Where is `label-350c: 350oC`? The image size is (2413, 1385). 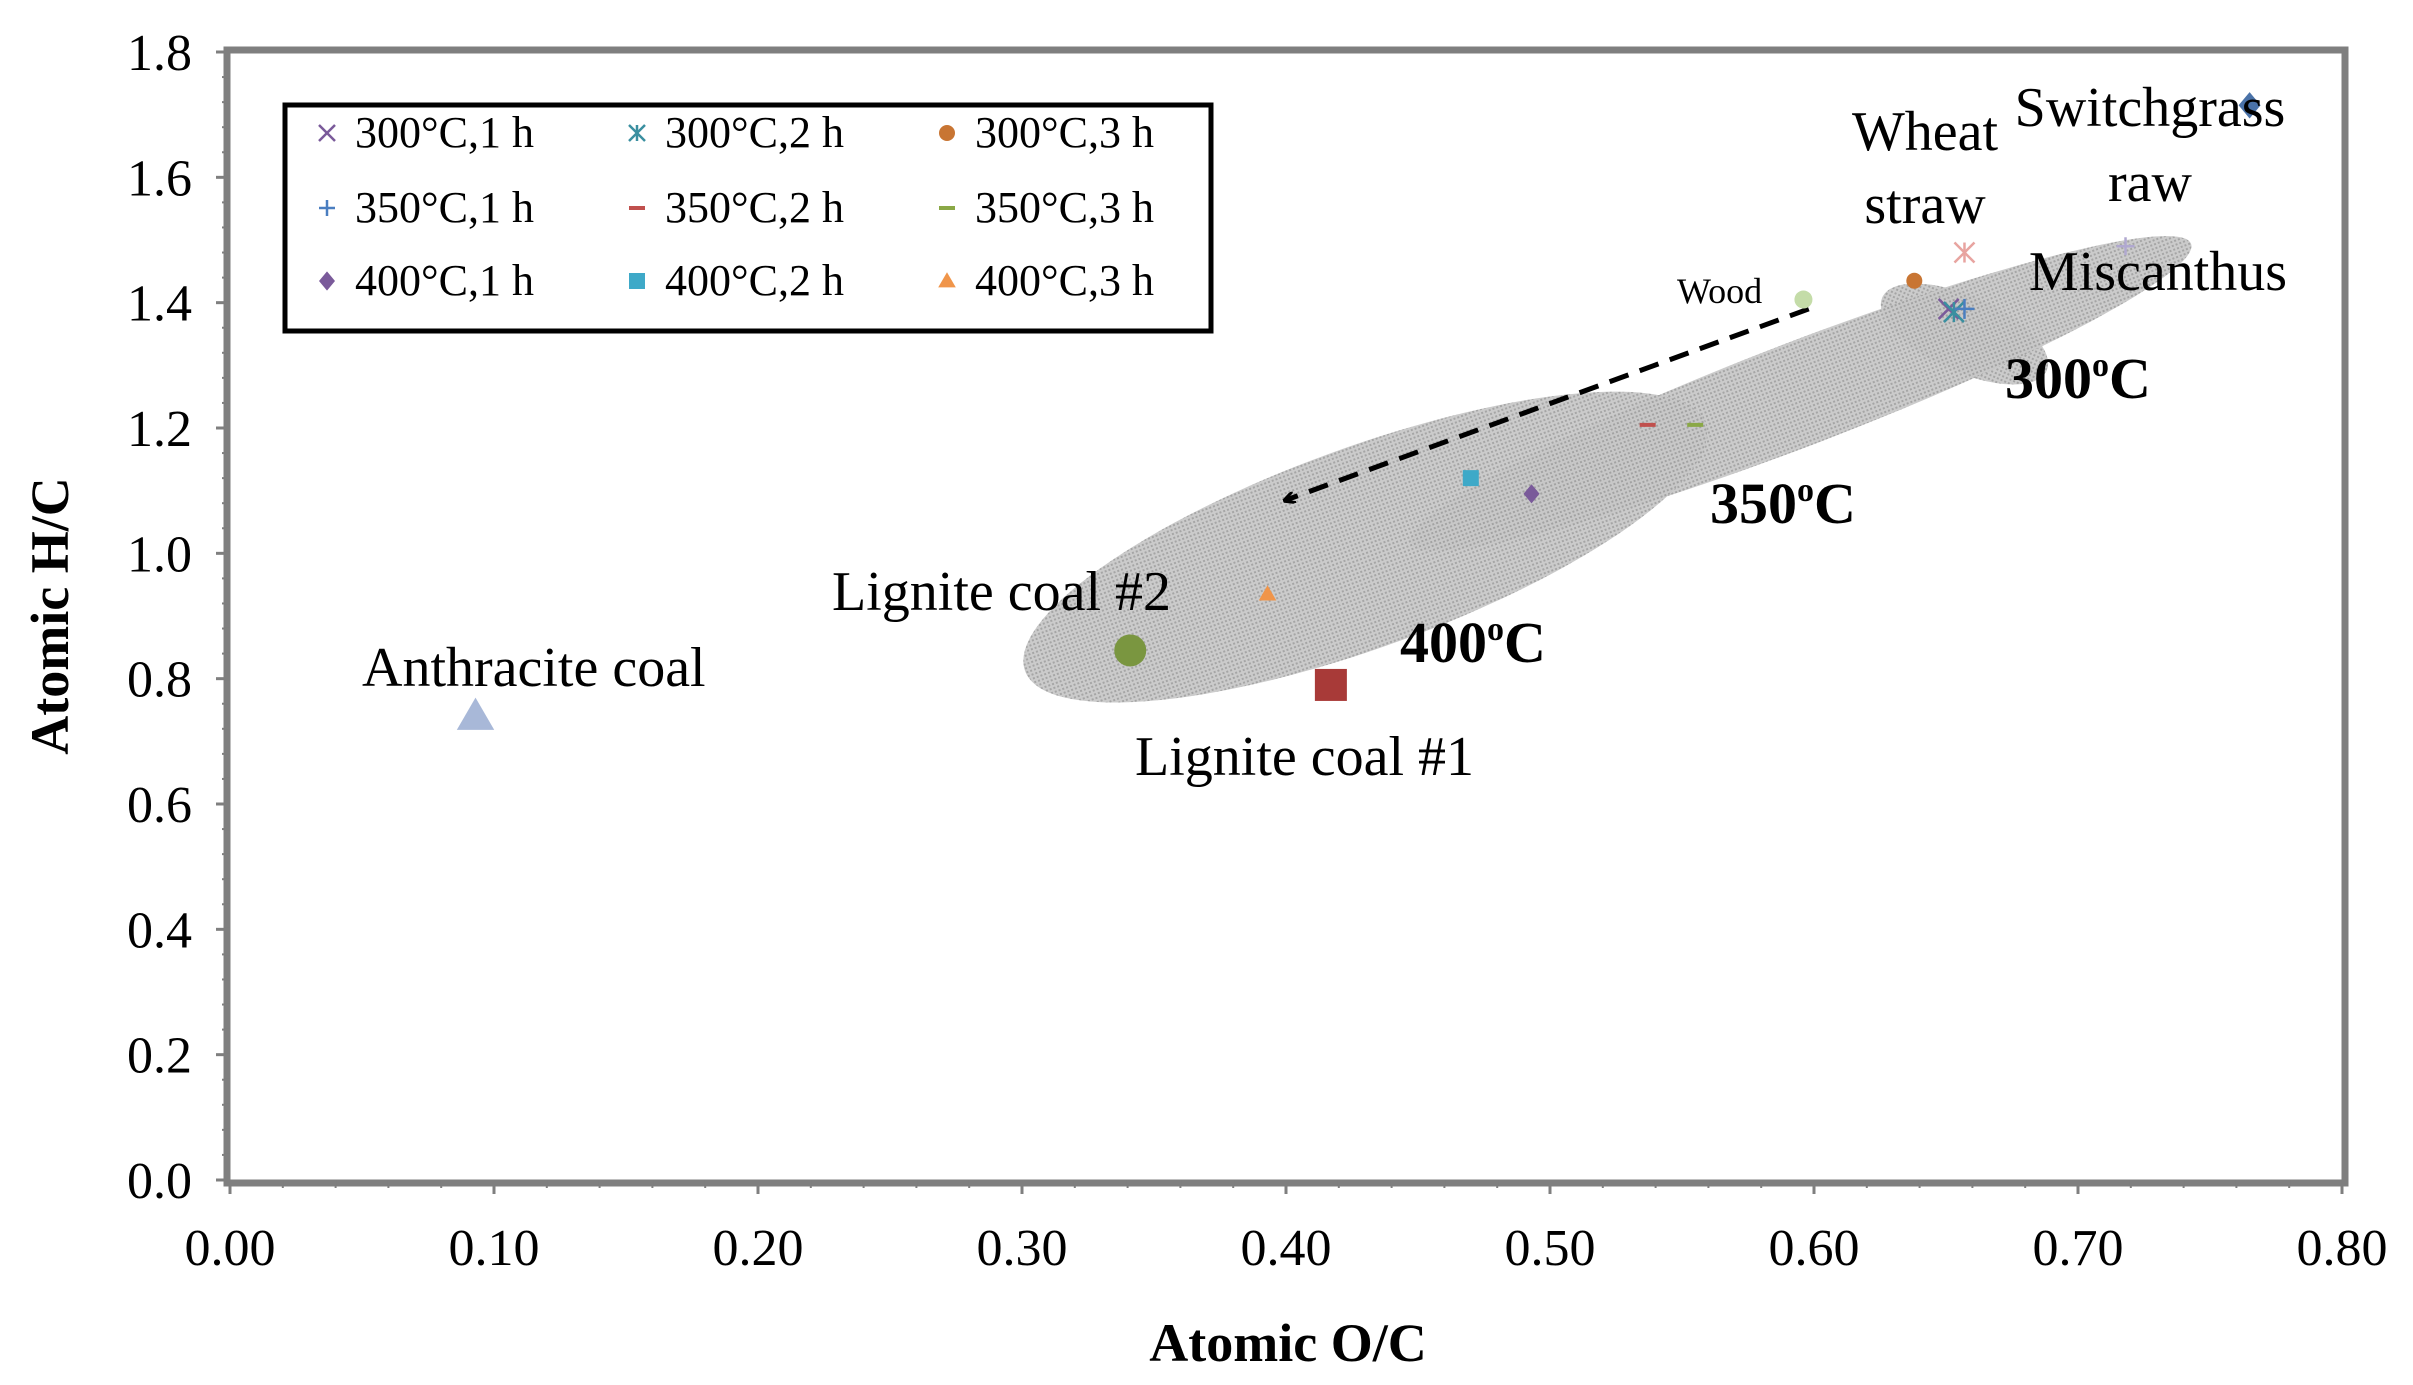 label-350c: 350oC is located at coordinates (1783, 503).